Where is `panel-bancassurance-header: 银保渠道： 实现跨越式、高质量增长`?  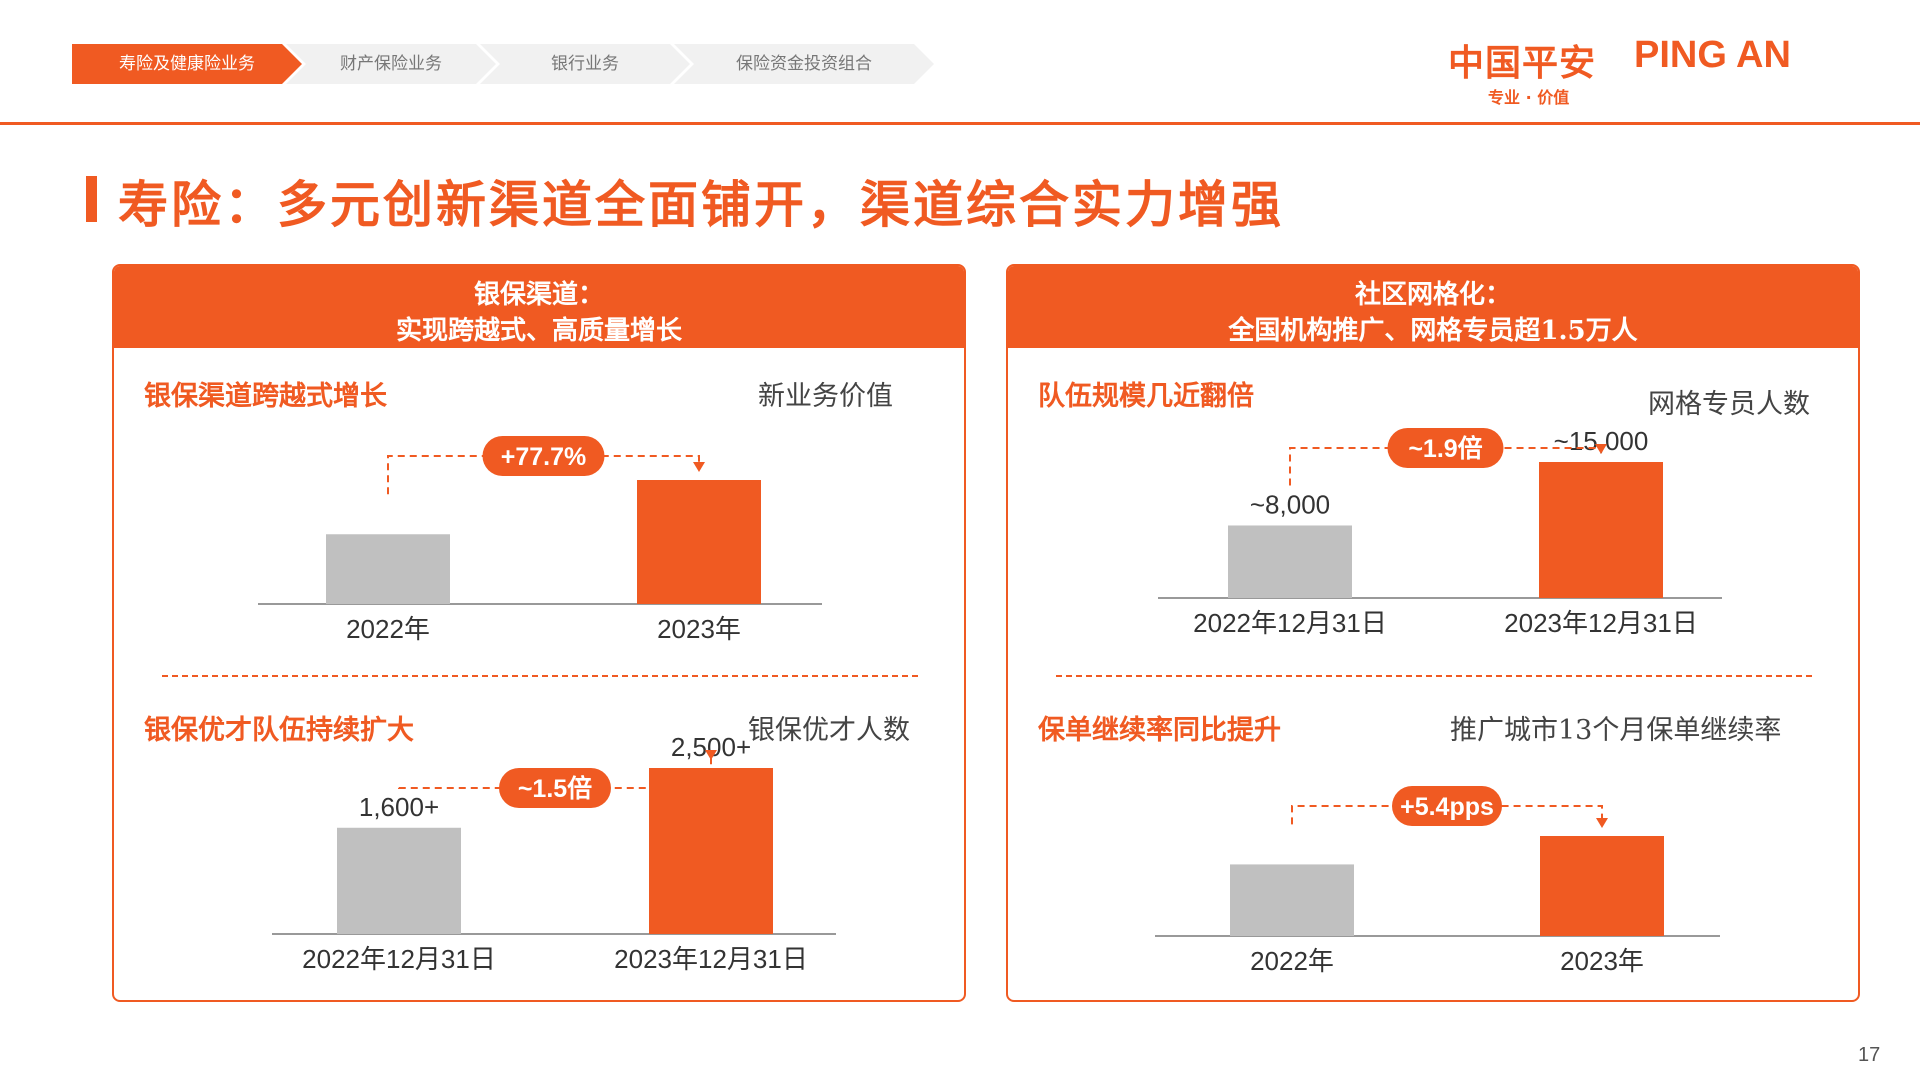 panel-bancassurance-header: 银保渠道： 实现跨越式、高质量增长 is located at coordinates (539, 307).